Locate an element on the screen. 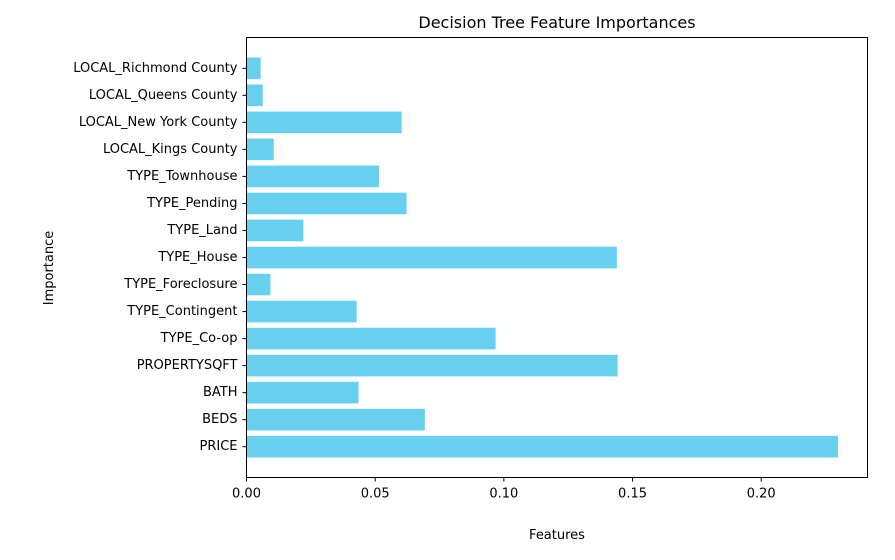 This screenshot has height=560, width=895. bar-beds is located at coordinates (335, 419).